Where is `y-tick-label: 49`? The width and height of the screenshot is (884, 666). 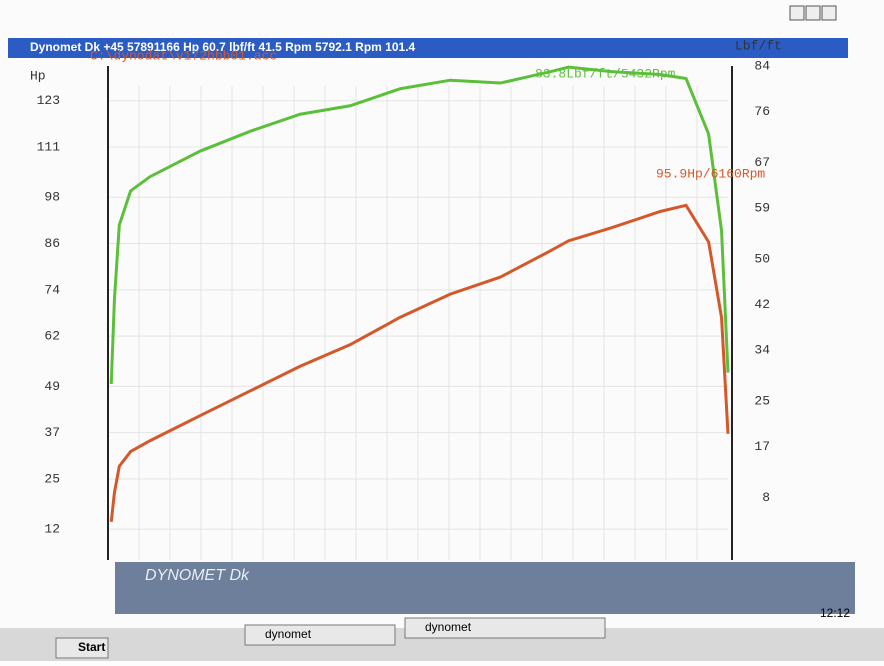
y-tick-label: 49 is located at coordinates (52, 386).